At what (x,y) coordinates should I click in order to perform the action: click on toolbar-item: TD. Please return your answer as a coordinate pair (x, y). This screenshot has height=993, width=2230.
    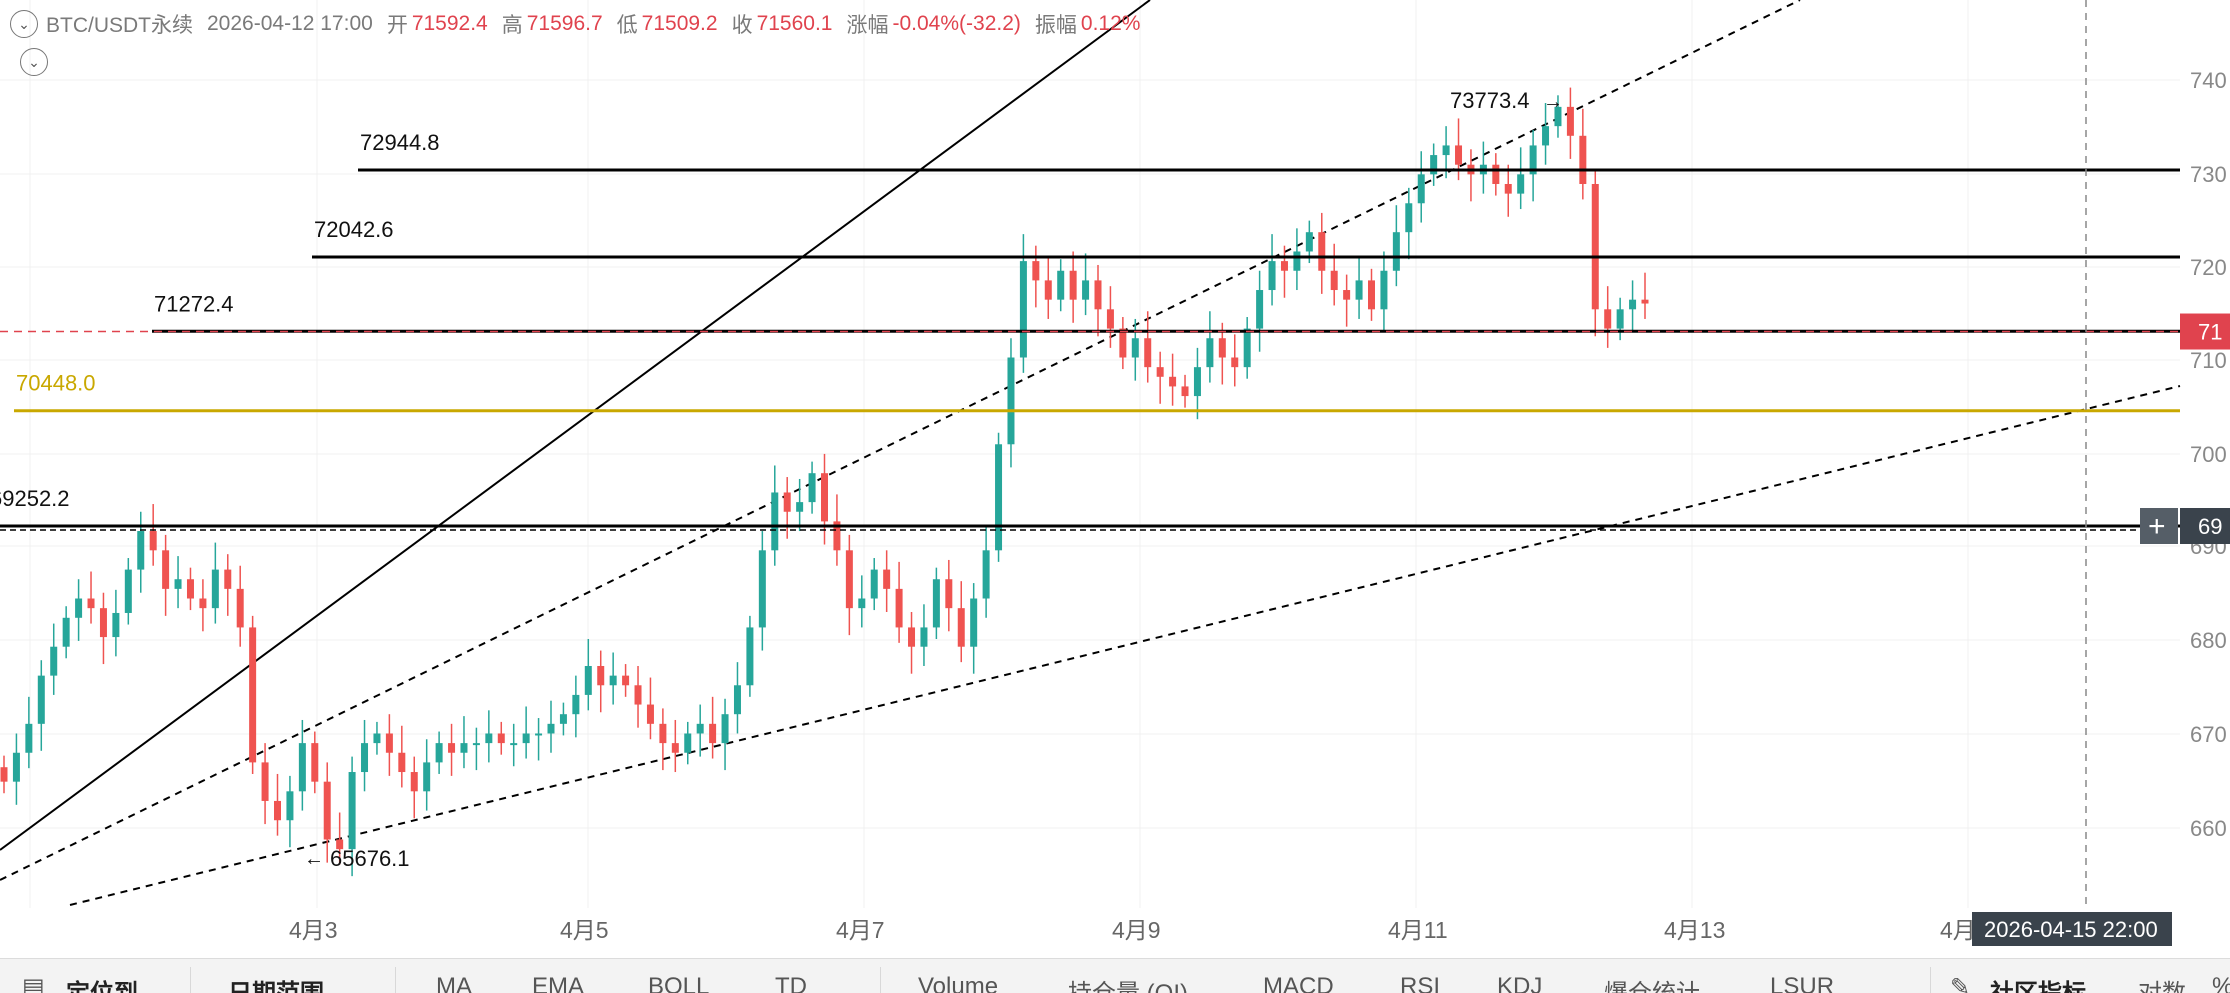
    Looking at the image, I should click on (791, 983).